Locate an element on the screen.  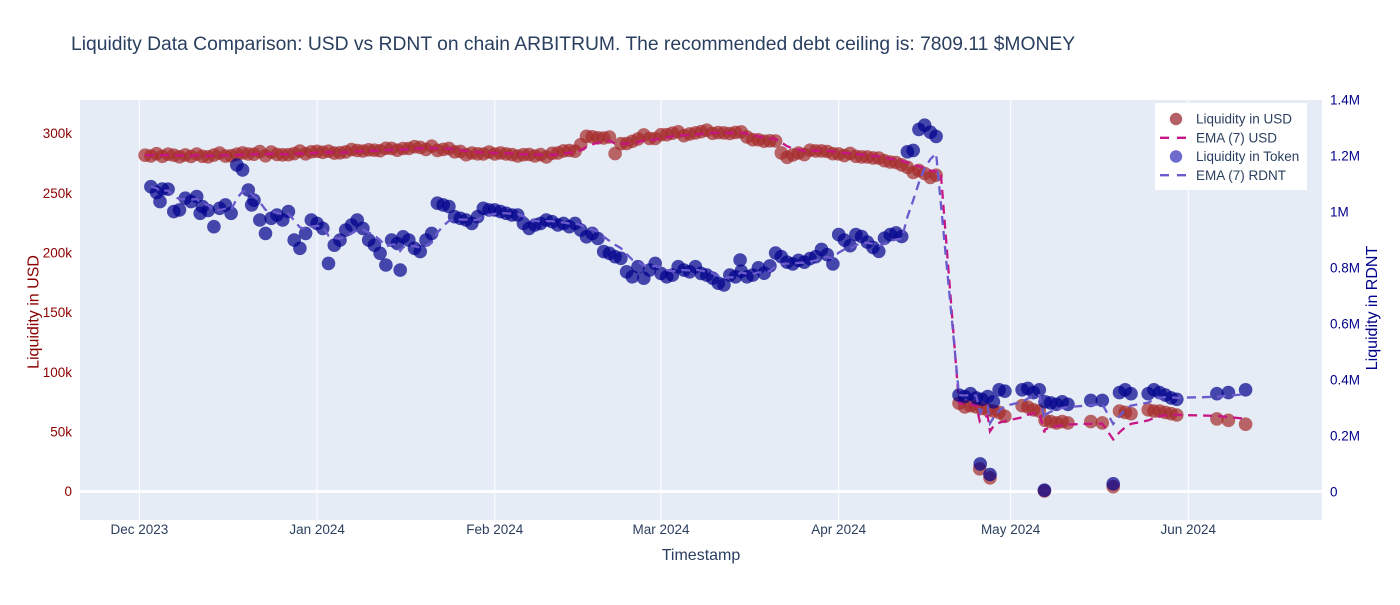
svg-text: Mar 2024 is located at coordinates (661, 529).